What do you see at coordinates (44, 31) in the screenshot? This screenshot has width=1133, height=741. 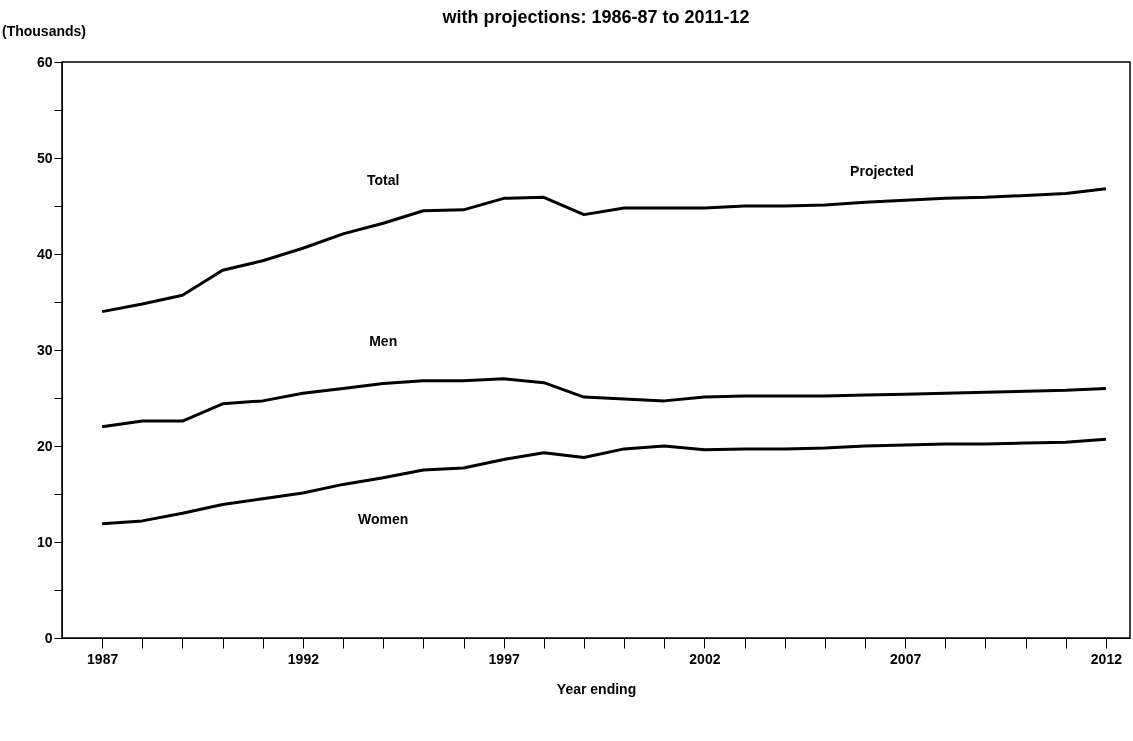 I see `y-axis-title: (Thousands)` at bounding box center [44, 31].